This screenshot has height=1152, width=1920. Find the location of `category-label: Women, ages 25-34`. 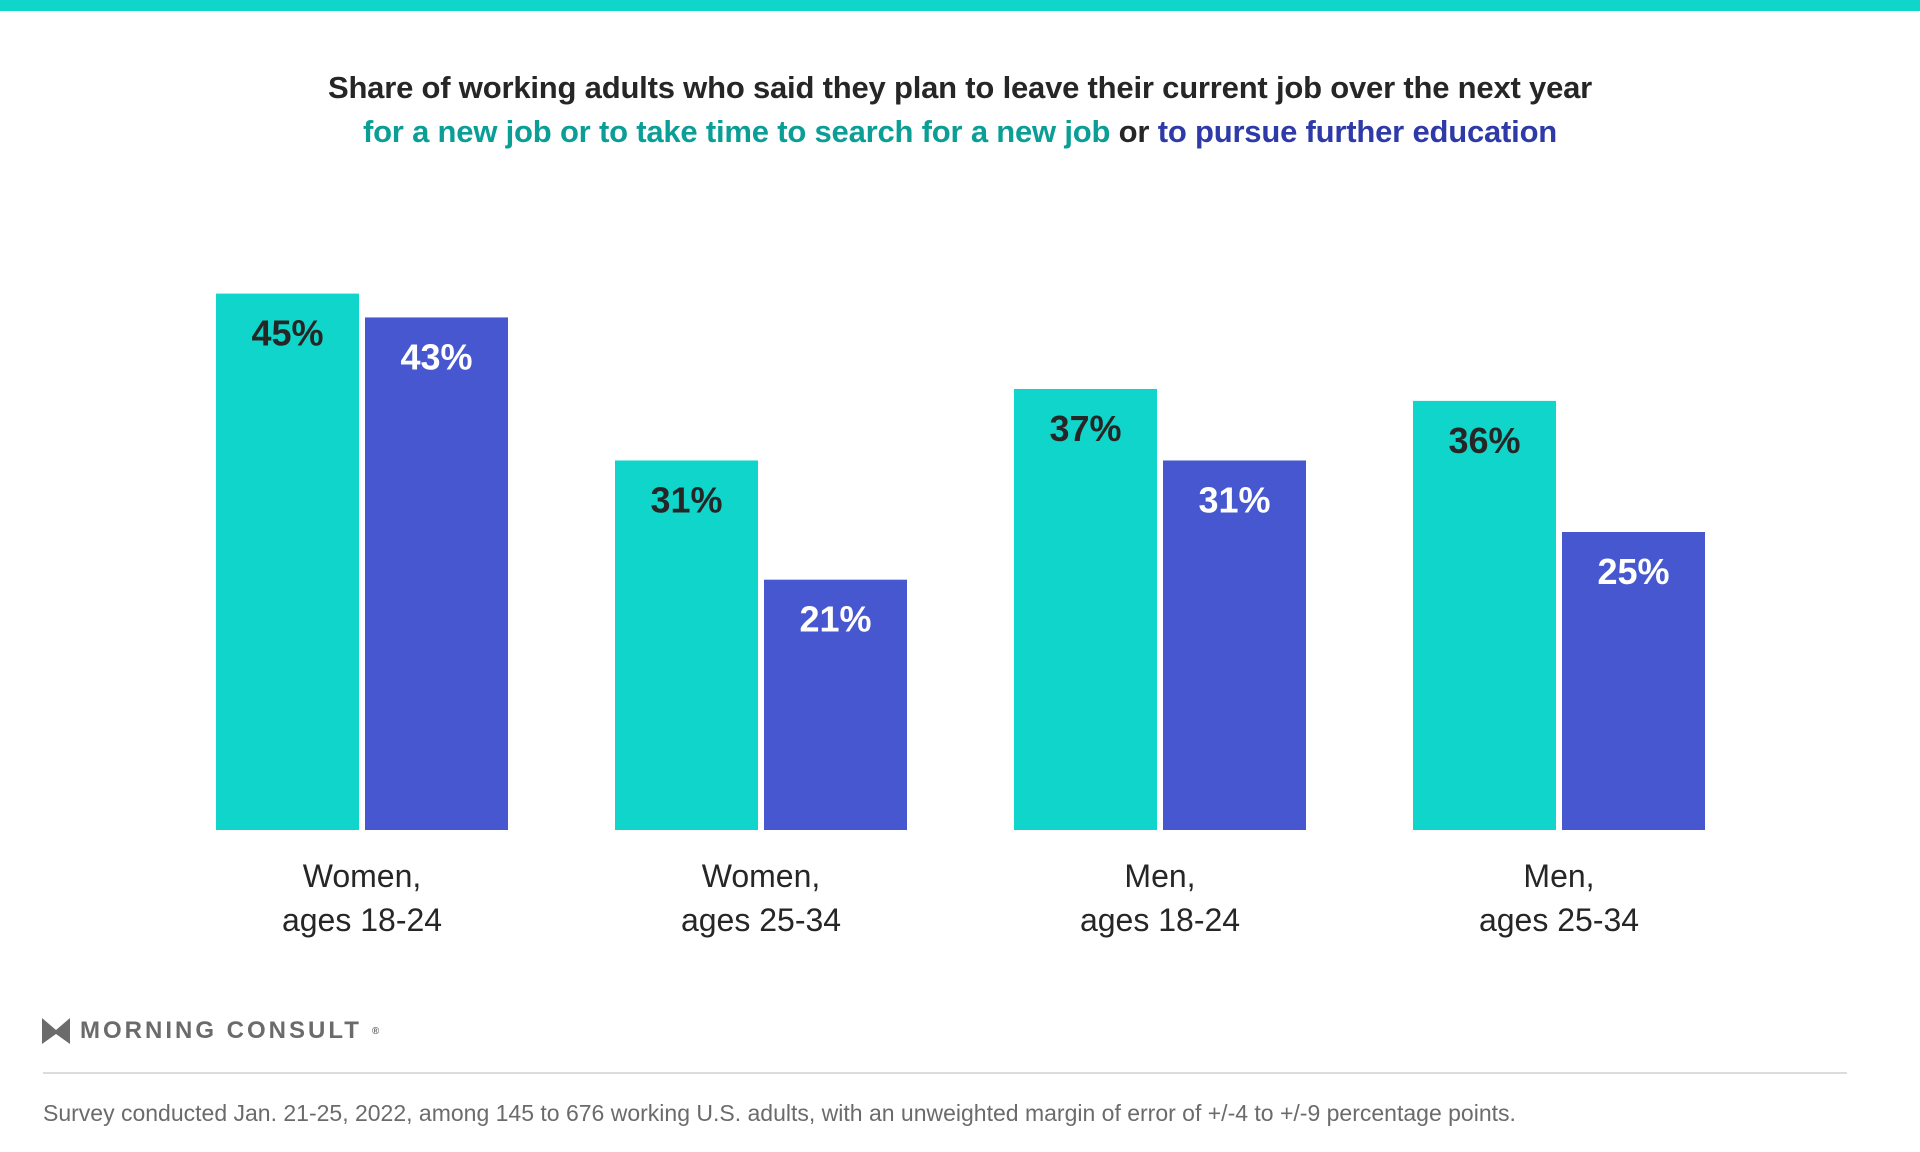

category-label: Women, ages 25-34 is located at coordinates (761, 898).